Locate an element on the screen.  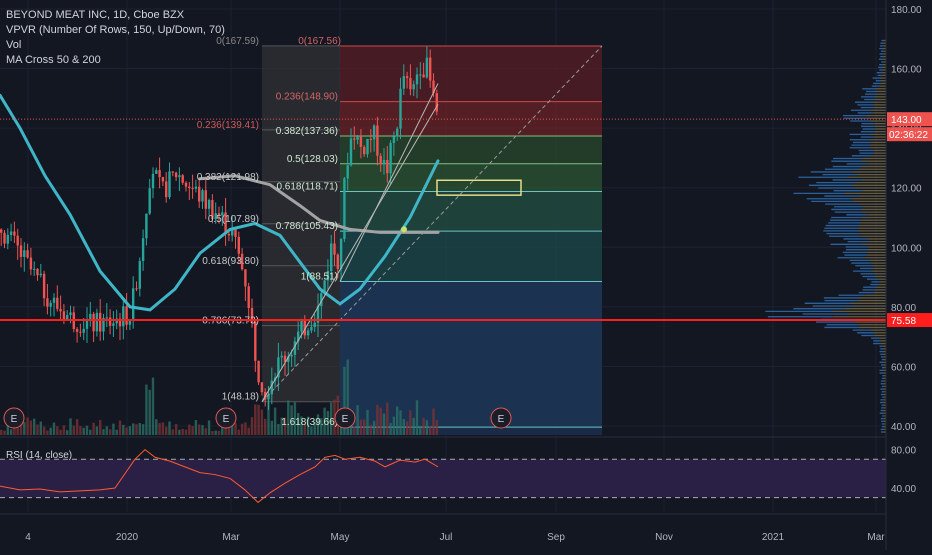
indicator-vpvr-label: VPVR (Number Of Rows, 150, Up/Down, 70) is located at coordinates (115, 30).